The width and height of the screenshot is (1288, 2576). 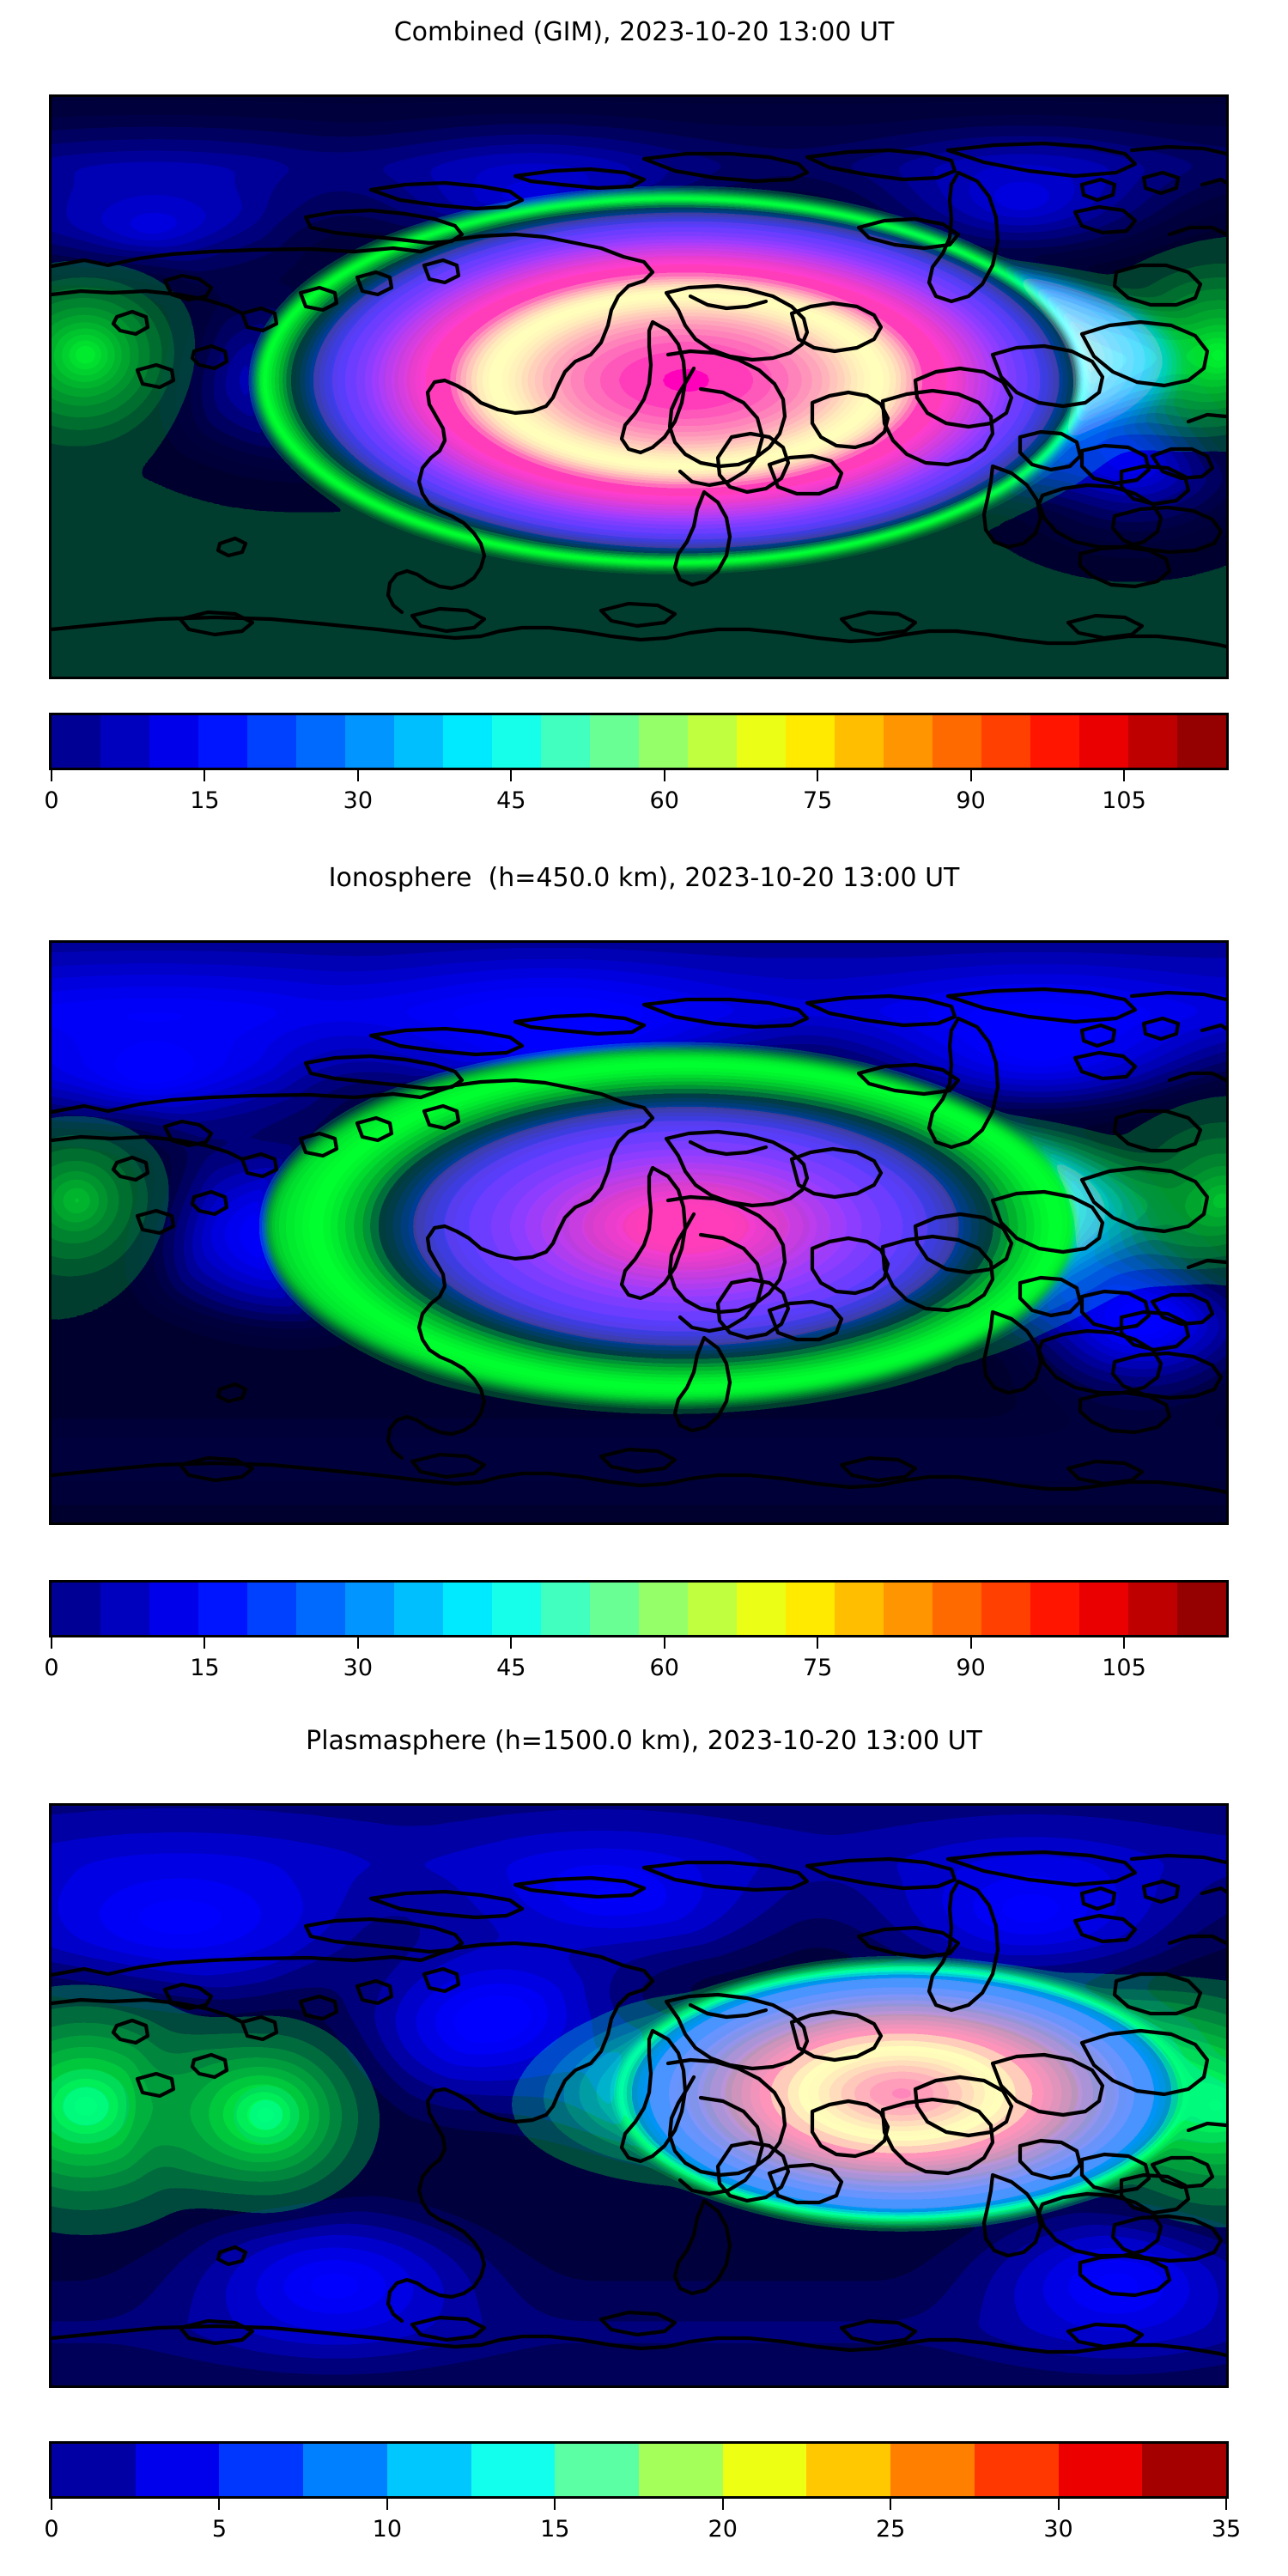 I want to click on colorbar-tick-label: 25, so click(x=890, y=2529).